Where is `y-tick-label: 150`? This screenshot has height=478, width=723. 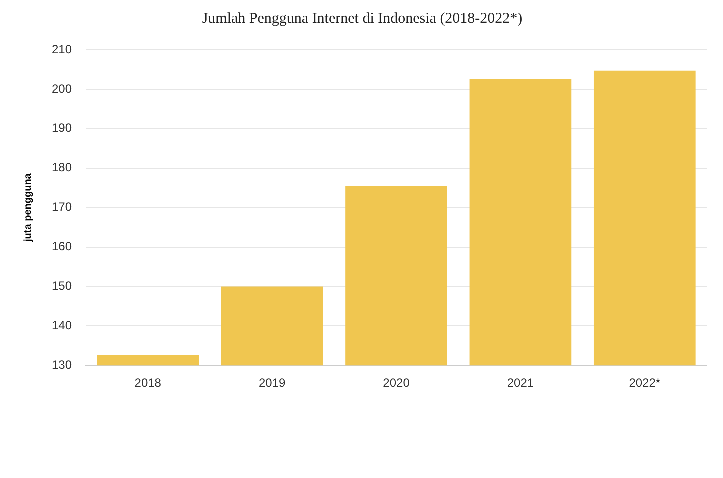
y-tick-label: 150 is located at coordinates (62, 286).